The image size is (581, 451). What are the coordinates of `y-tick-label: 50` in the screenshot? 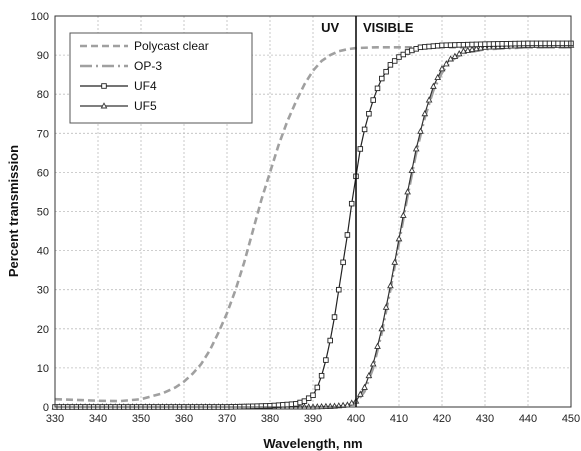 It's located at (43, 213).